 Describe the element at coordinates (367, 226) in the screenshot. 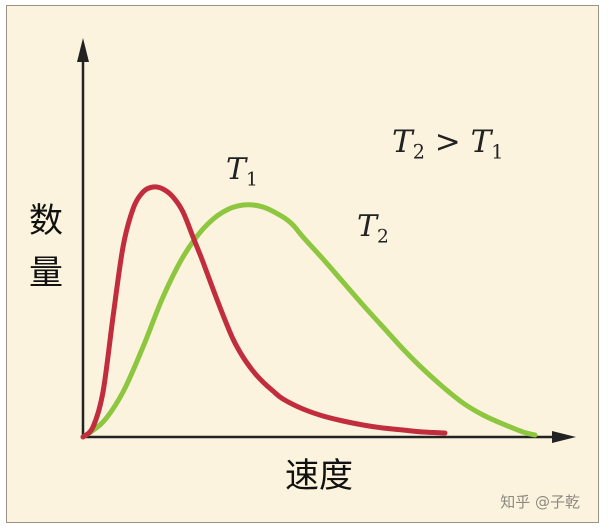

I see `series-label-t2-symbol: T` at that location.